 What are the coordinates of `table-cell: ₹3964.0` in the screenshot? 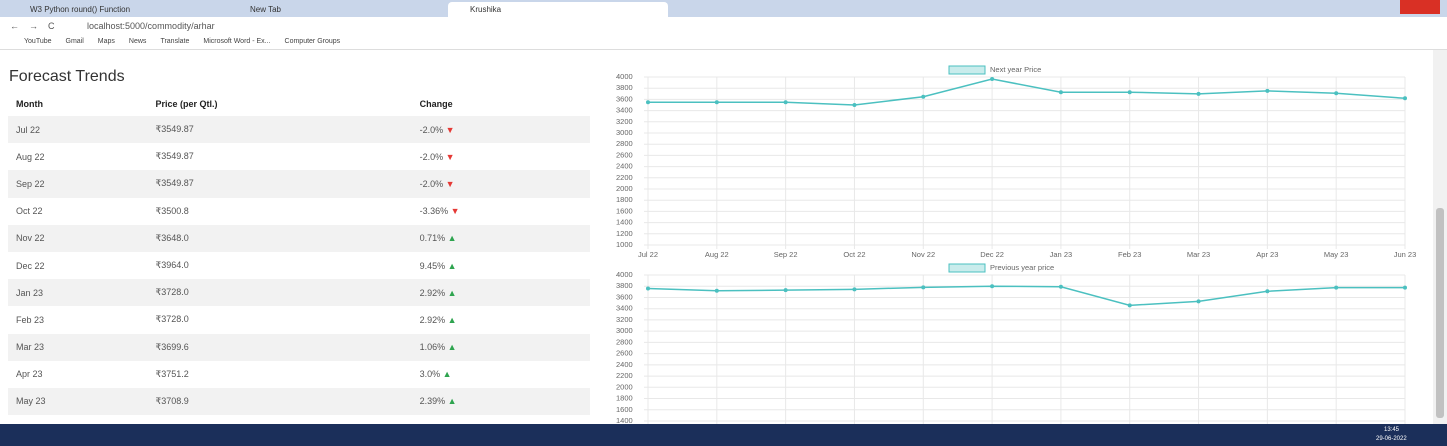 It's located at (280, 265).